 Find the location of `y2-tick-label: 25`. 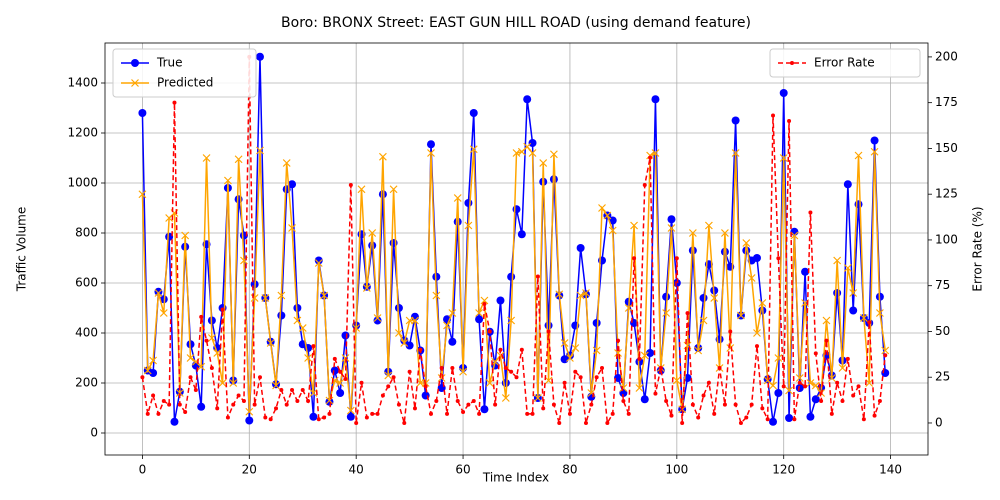

y2-tick-label: 25 is located at coordinates (942, 377).